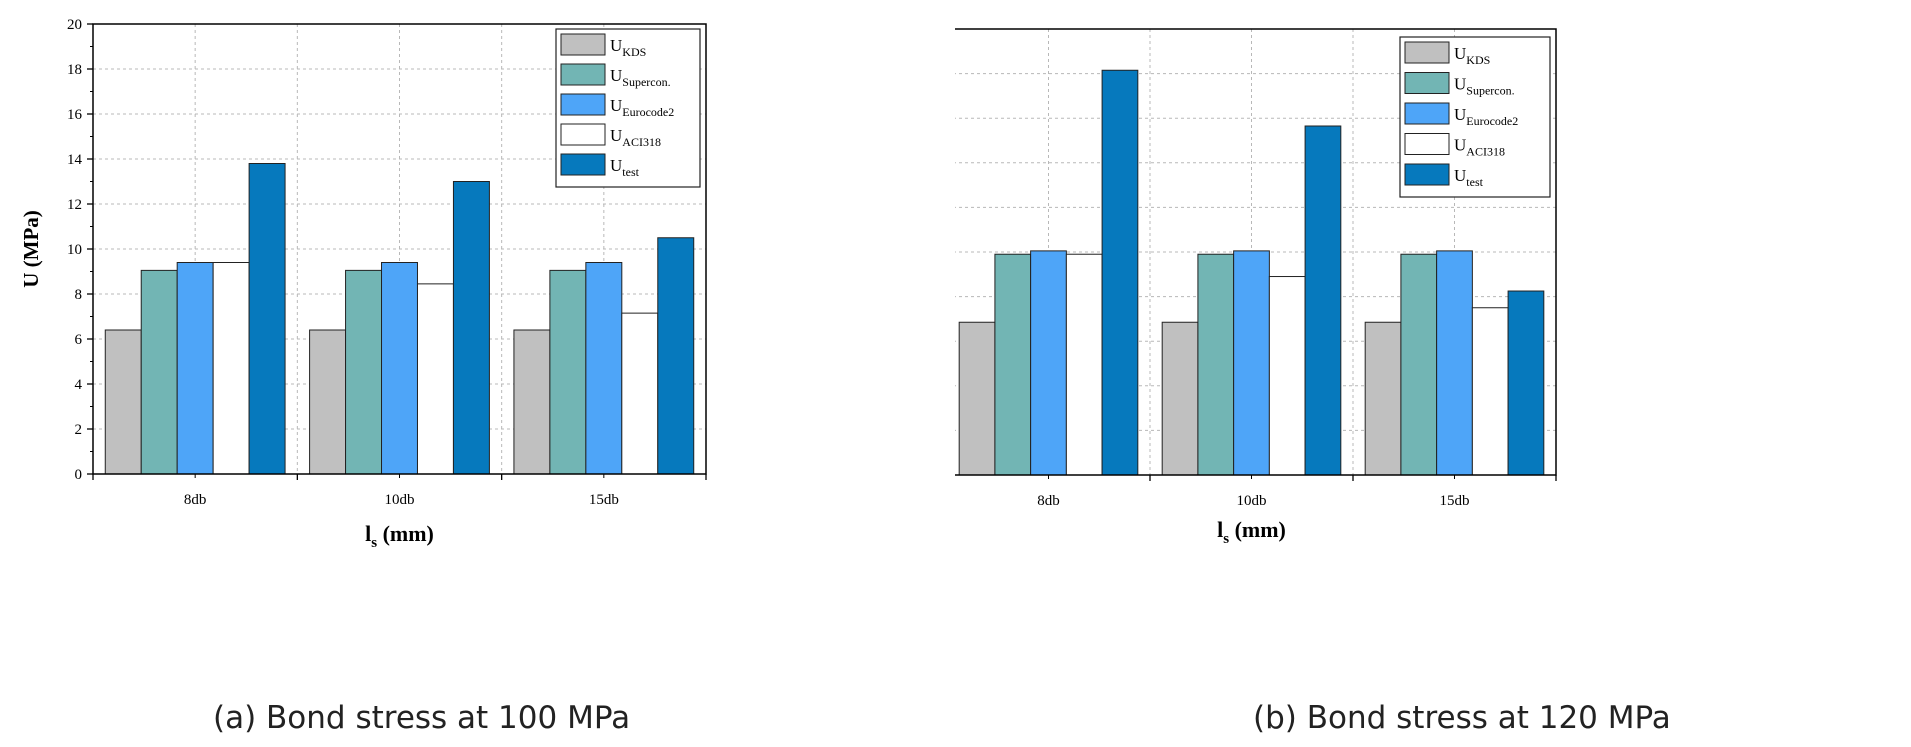 This screenshot has width=1911, height=747. Describe the element at coordinates (79, 430) in the screenshot. I see `y-tick-label: 2` at that location.